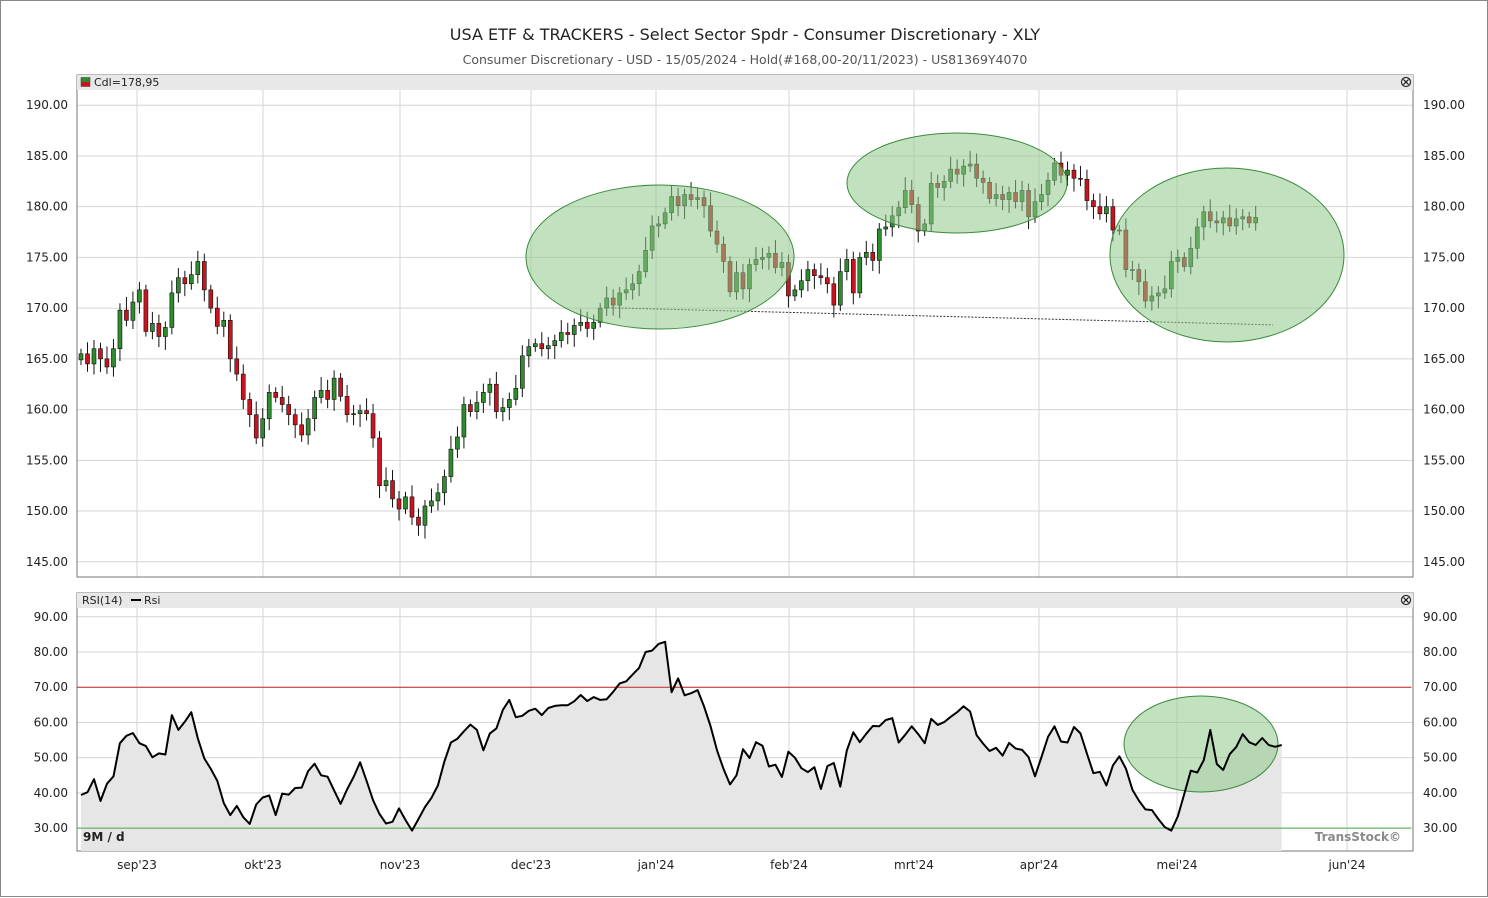  Describe the element at coordinates (1440, 758) in the screenshot. I see `rsi-y-tick-right: 50.00` at that location.